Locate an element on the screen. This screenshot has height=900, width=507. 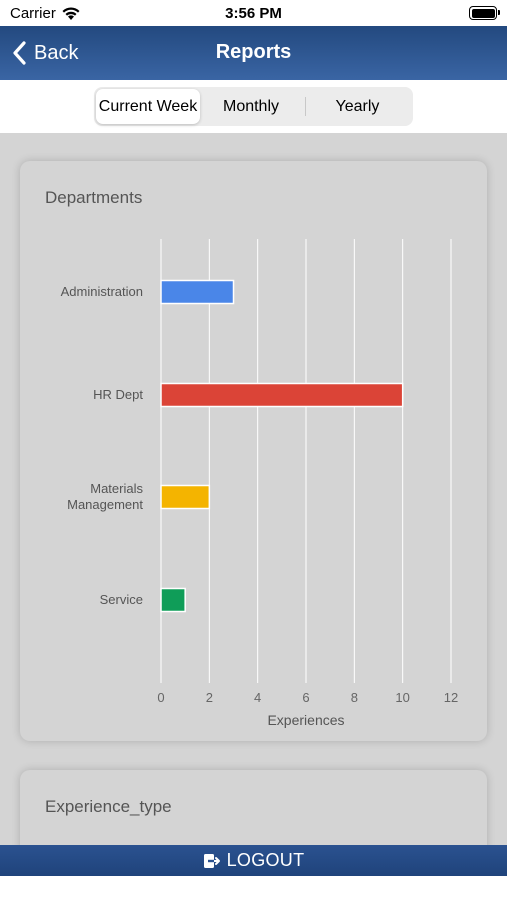
category-label: Materials is located at coordinates (116, 488).